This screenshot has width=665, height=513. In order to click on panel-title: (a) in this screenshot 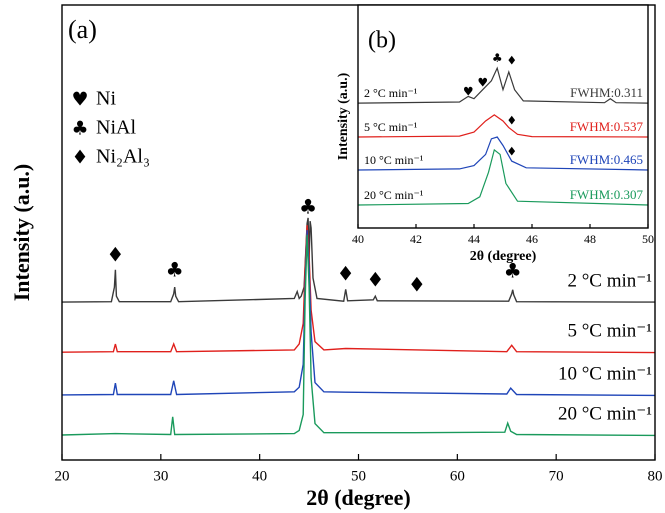, I will do `click(82, 29)`.